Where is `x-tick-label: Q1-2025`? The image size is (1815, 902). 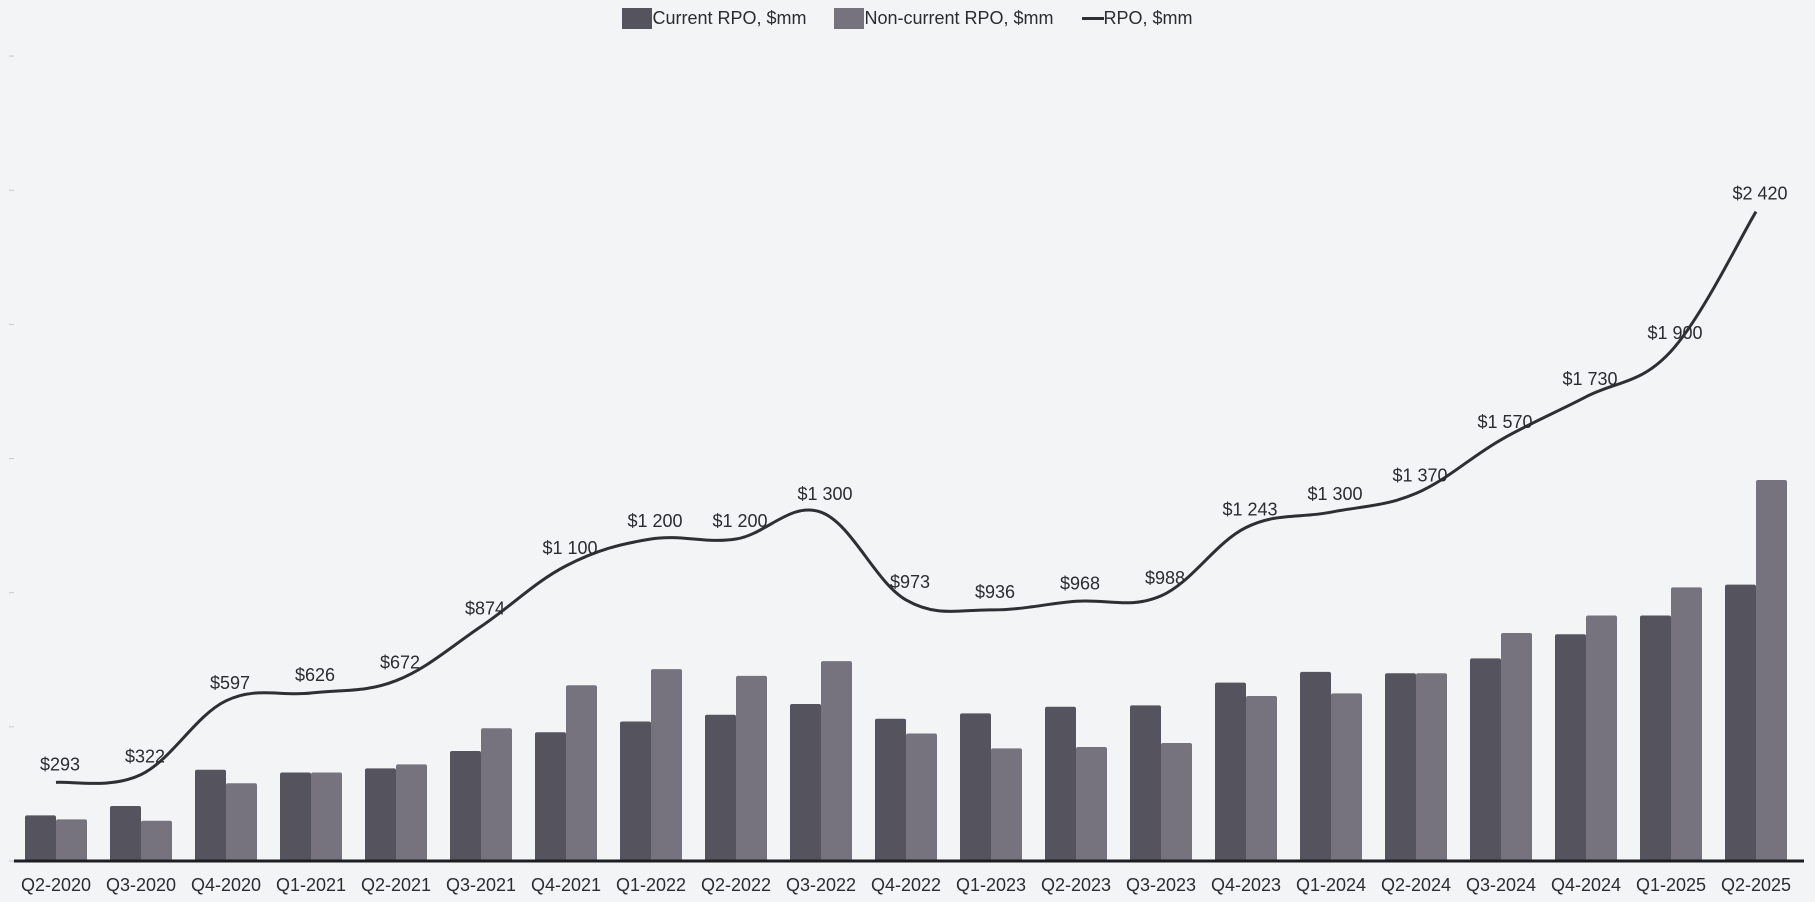
x-tick-label: Q1-2025 is located at coordinates (1671, 885).